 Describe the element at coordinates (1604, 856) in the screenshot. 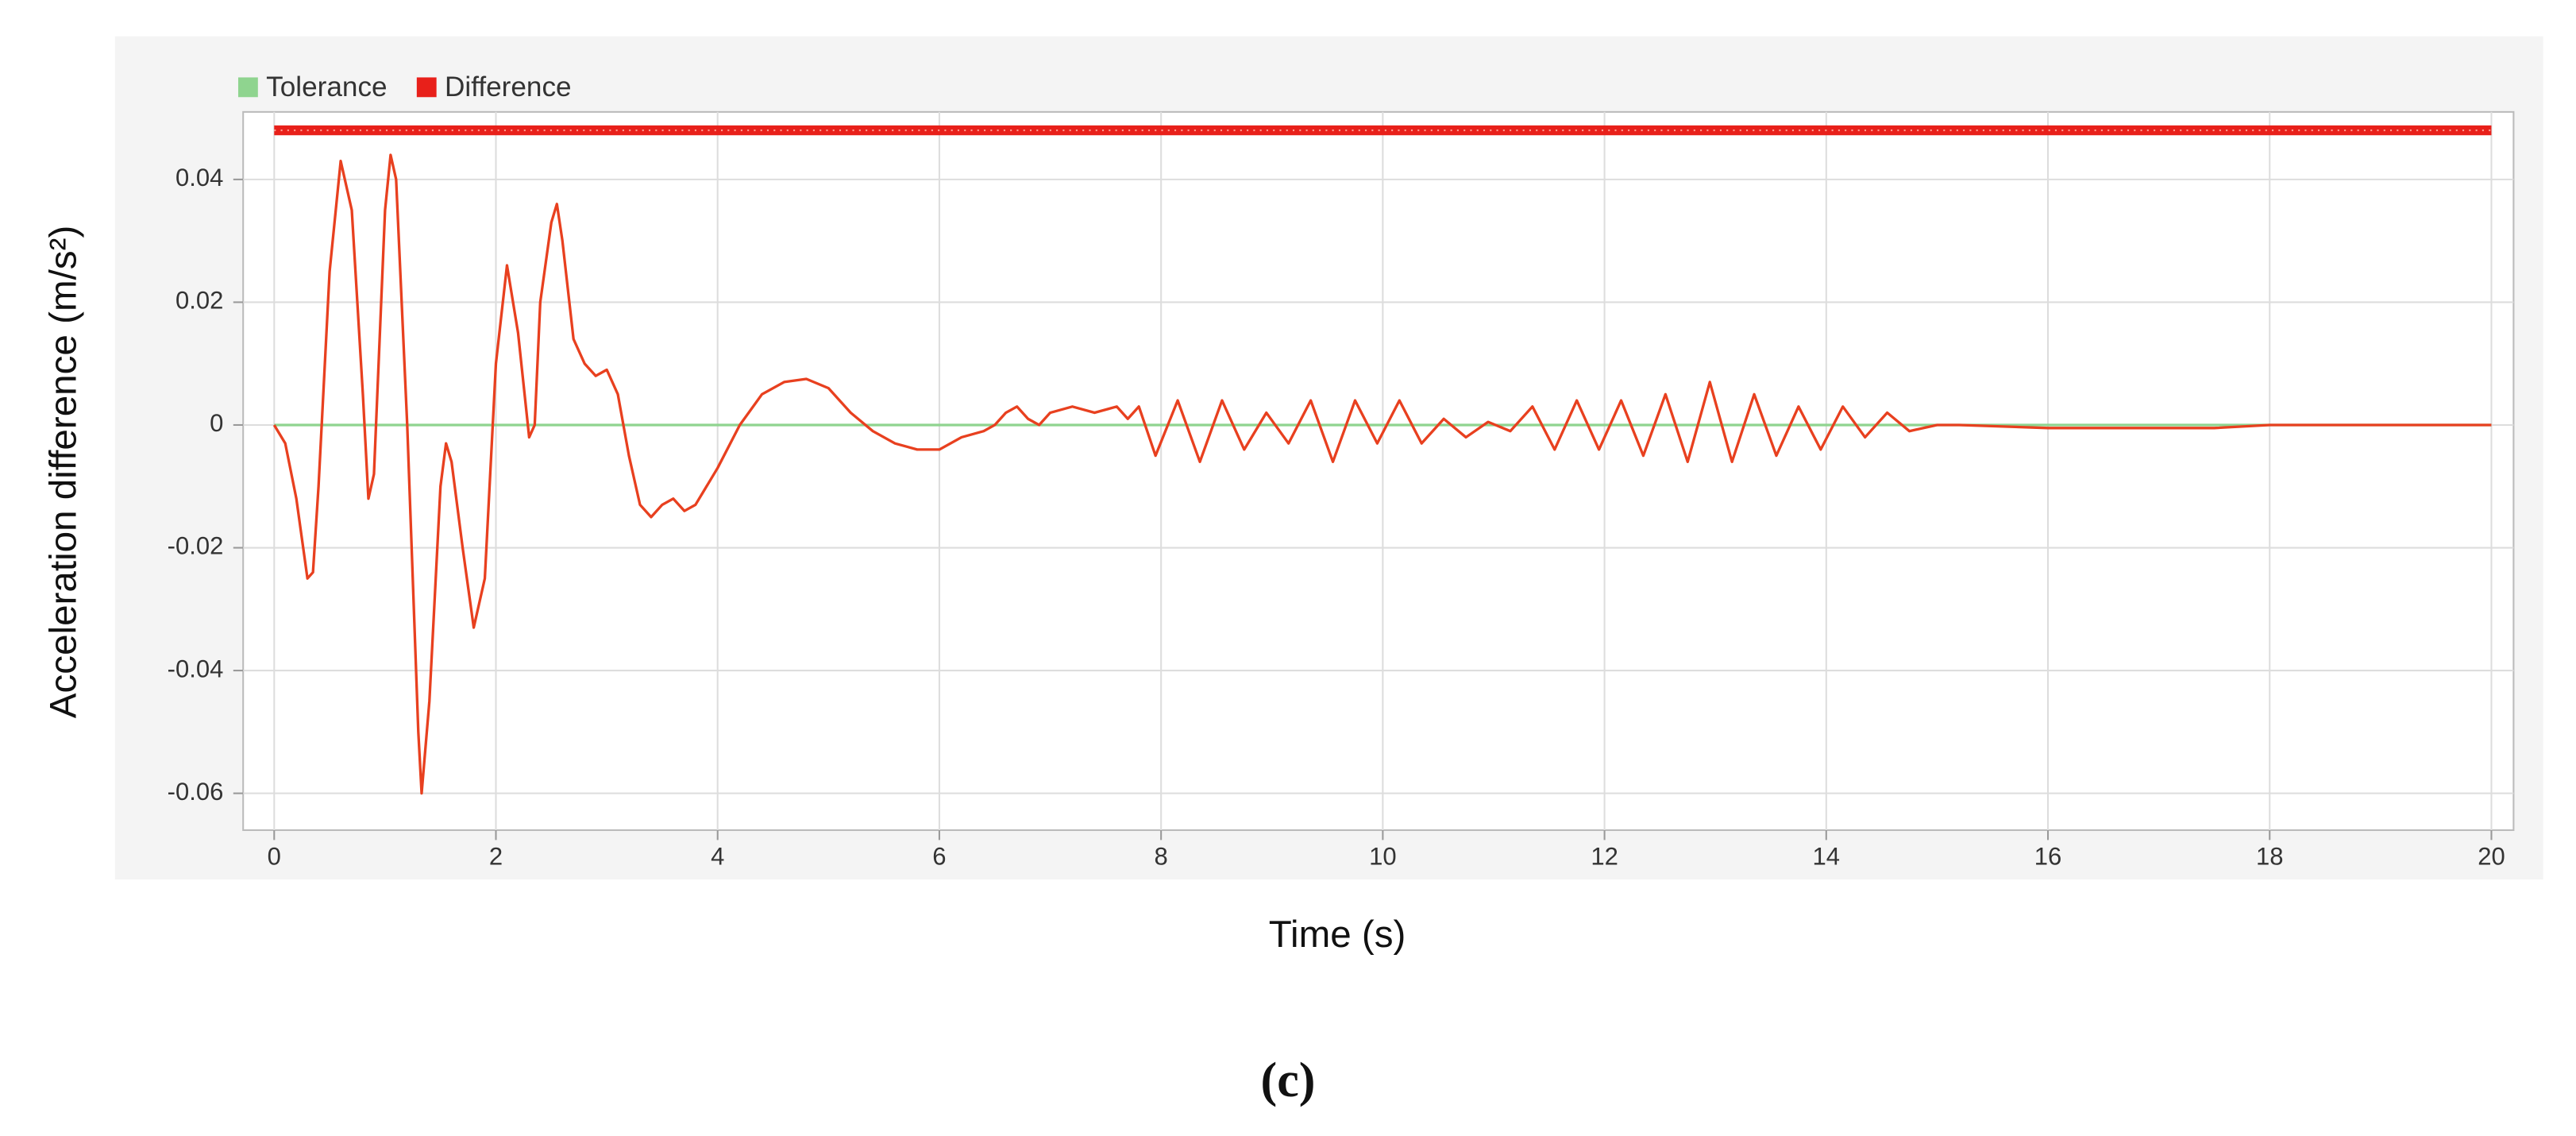

I see `x-tick-label: 12` at that location.